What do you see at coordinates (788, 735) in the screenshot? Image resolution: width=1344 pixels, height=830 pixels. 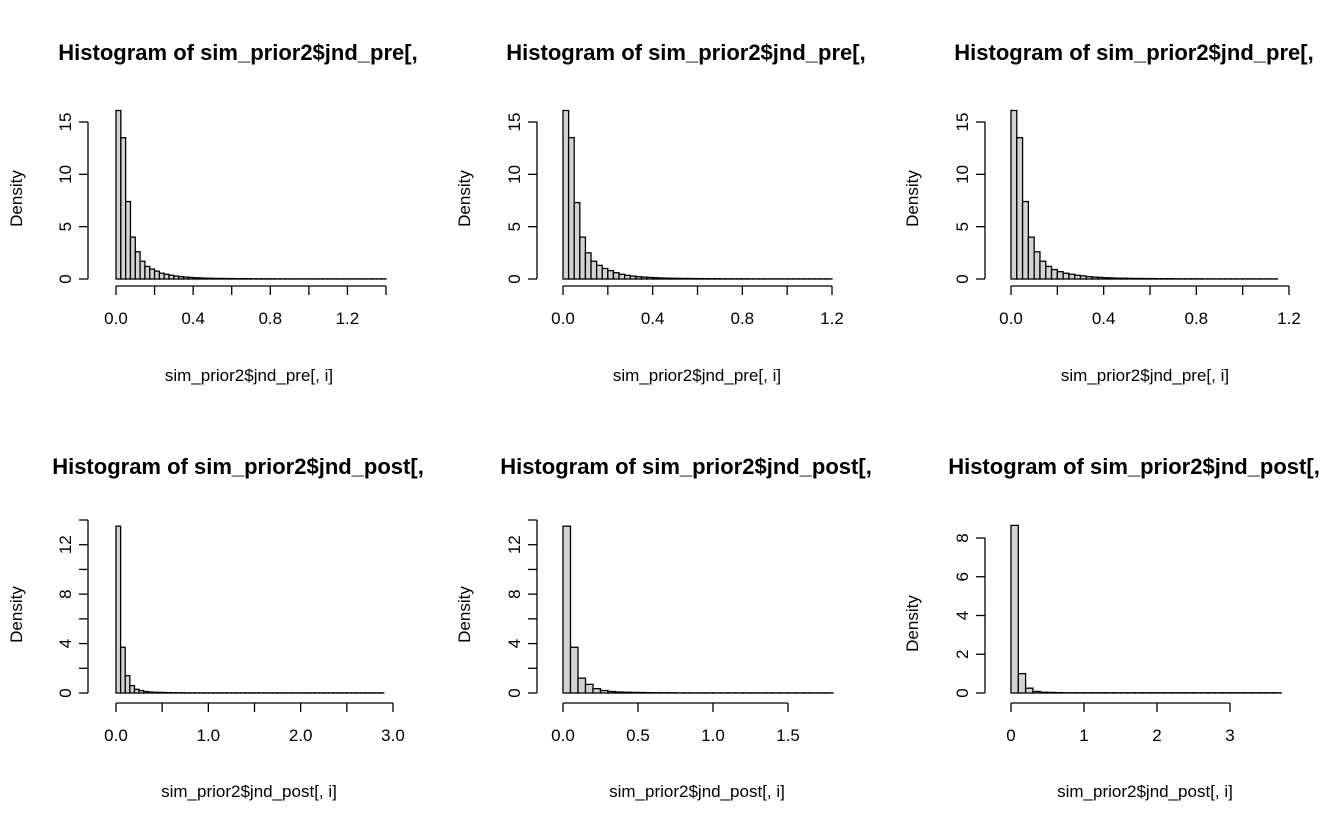 I see `x-tick-label: 1.5` at bounding box center [788, 735].